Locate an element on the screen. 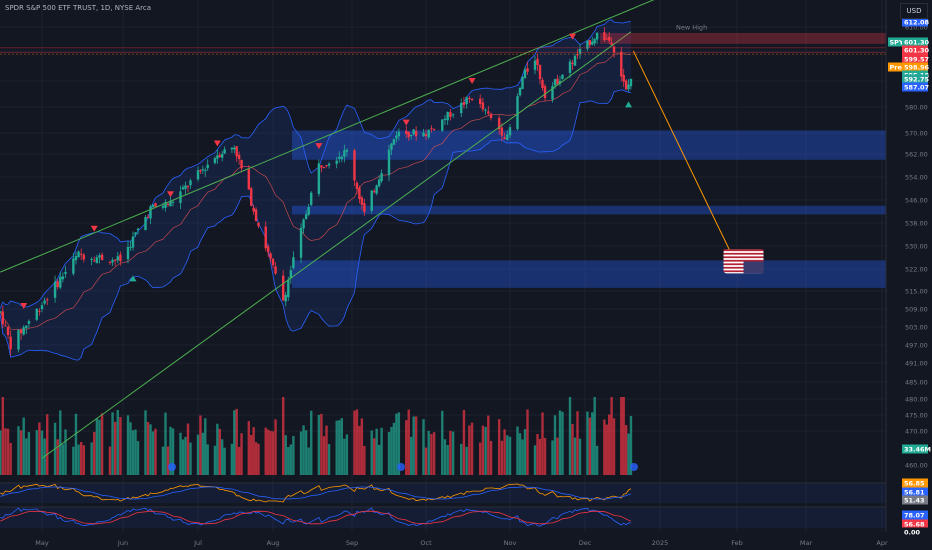 The image size is (932, 550). indicator2-badge: 56.68 is located at coordinates (915, 524).